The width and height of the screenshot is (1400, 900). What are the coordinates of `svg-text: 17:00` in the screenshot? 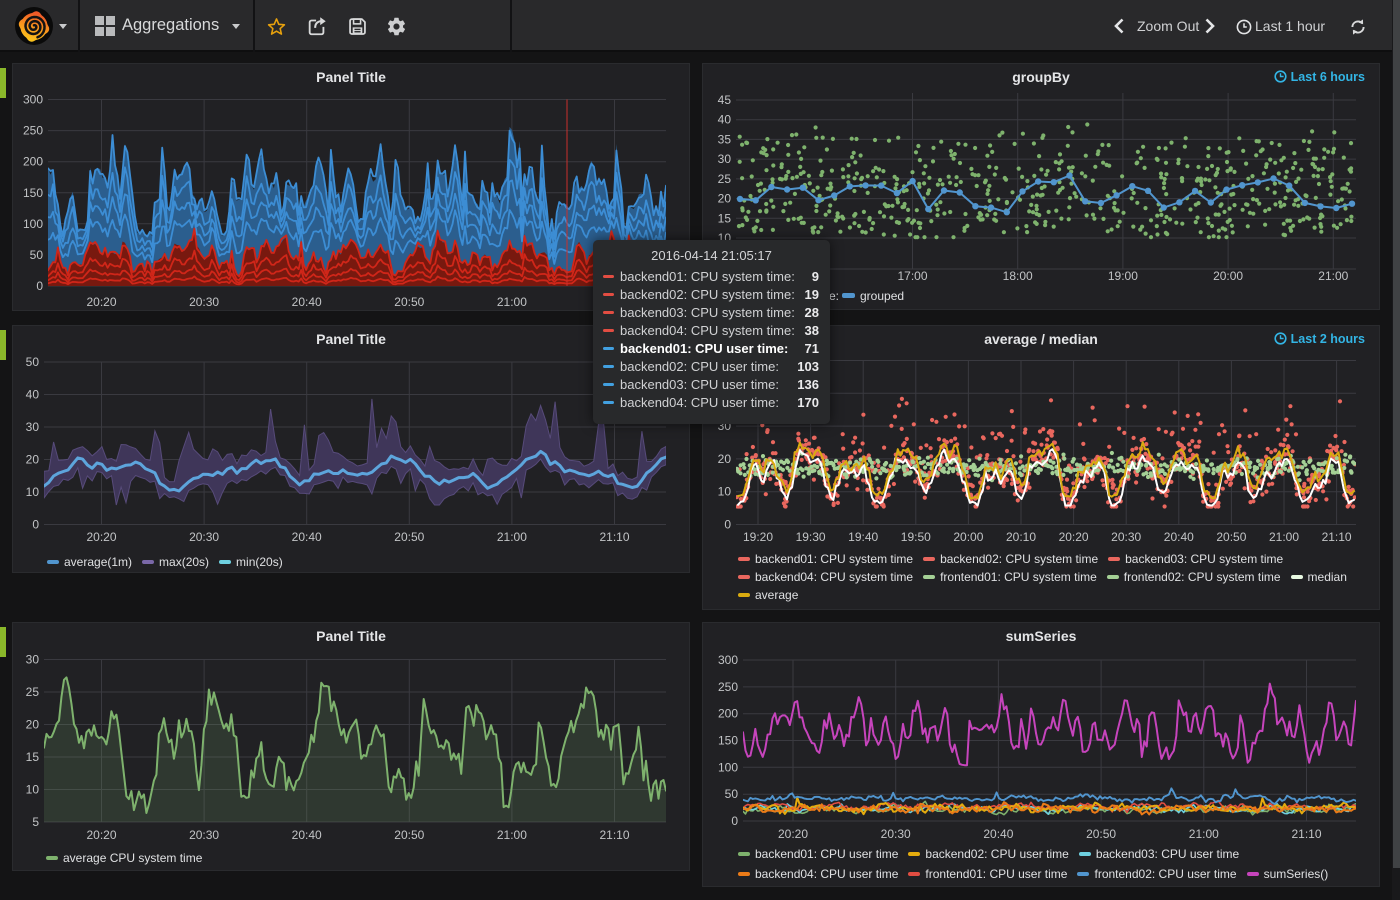 It's located at (912, 276).